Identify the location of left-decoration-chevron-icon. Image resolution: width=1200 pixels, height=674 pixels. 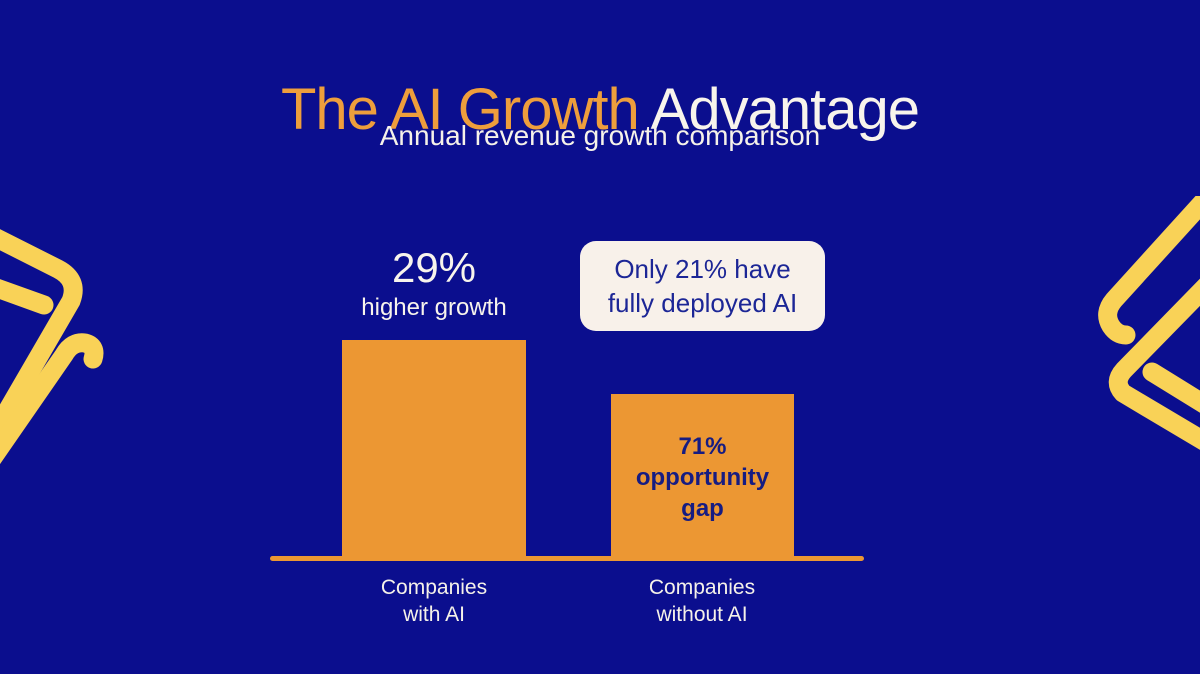
(52, 347).